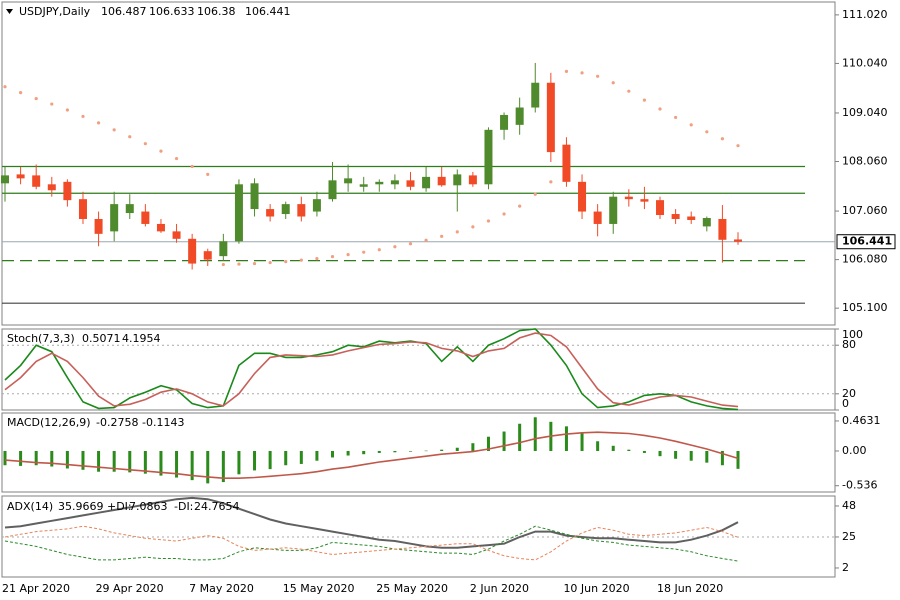  I want to click on y-tick-label: 2, so click(845, 567).